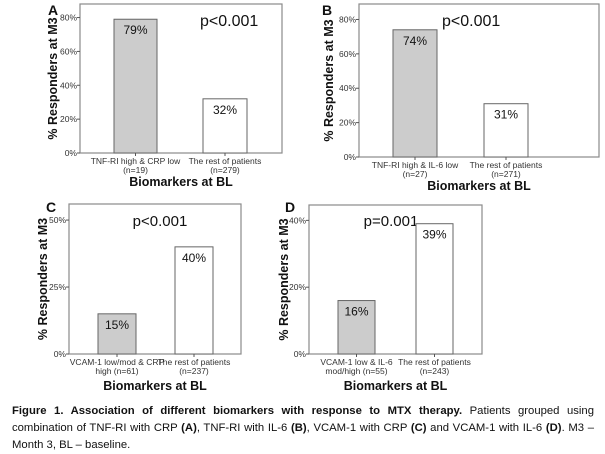  I want to click on bar-data-label: 39%, so click(434, 235).